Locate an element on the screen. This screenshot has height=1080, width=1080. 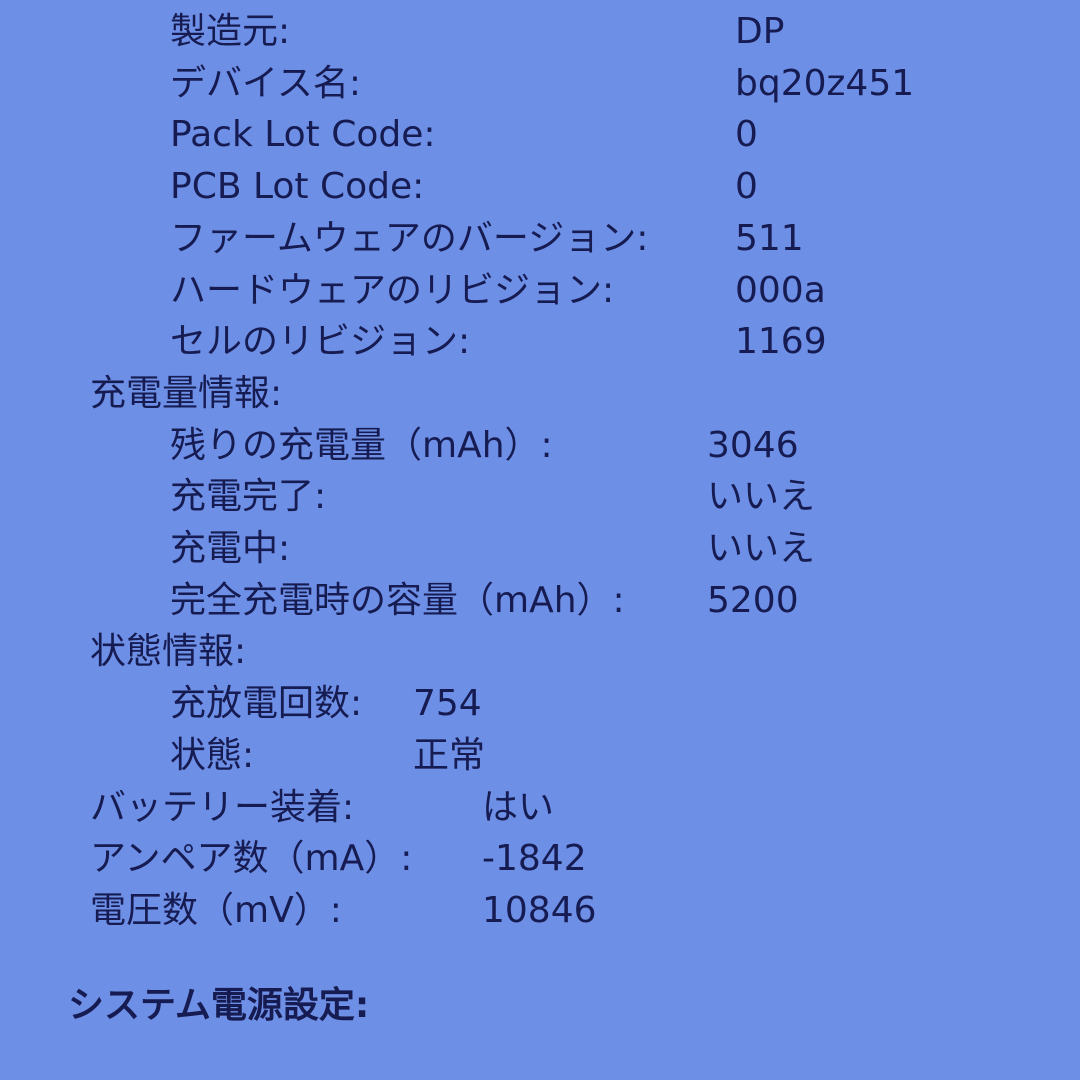
charge-info-row-label: 残りの充電量（mAh）: is located at coordinates (361, 445).